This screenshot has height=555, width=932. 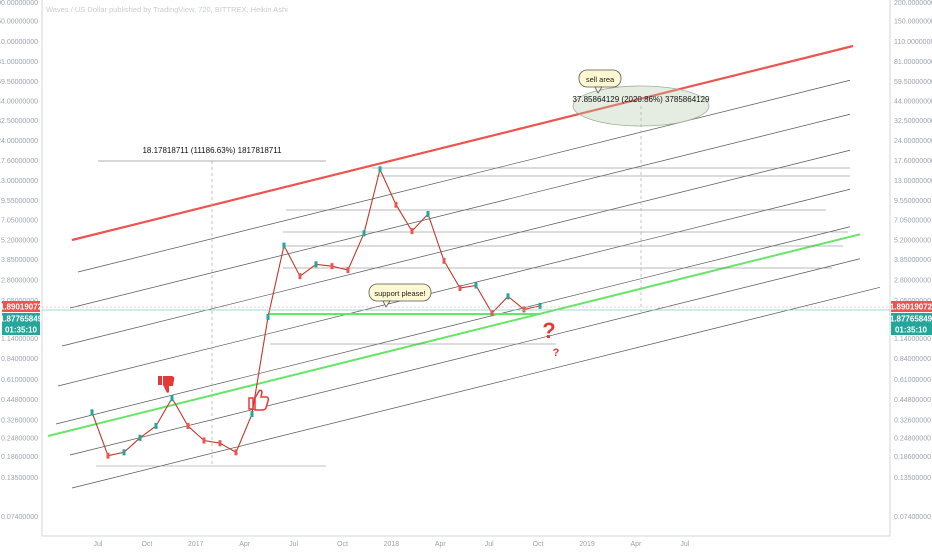 What do you see at coordinates (548, 330) in the screenshot?
I see `question-mark-large: ?` at bounding box center [548, 330].